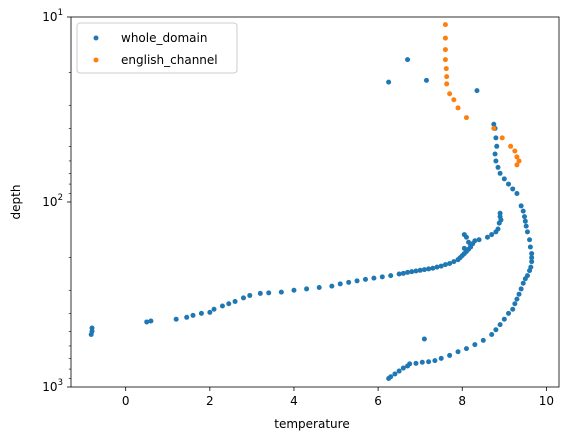  I want to click on legend: whole_domain english_channel, so click(157, 48).